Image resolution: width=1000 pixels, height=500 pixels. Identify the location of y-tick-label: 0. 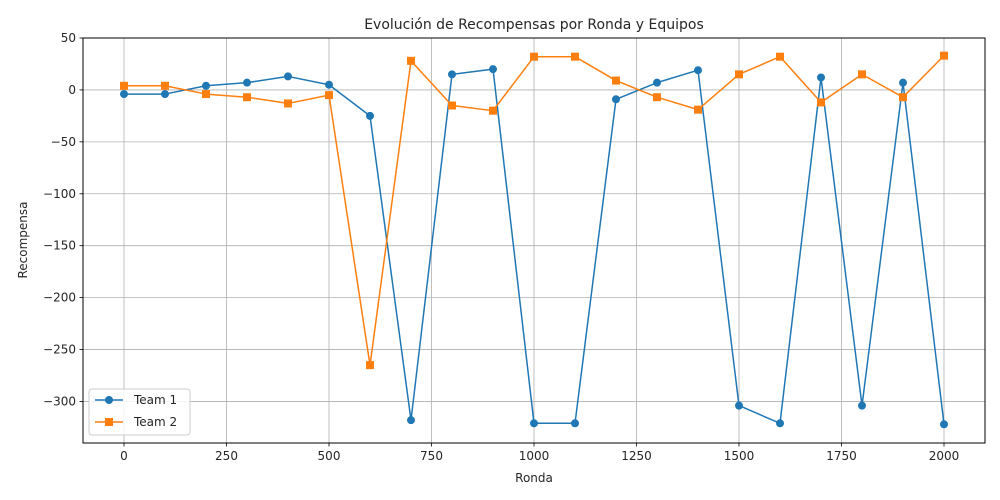
(72, 90).